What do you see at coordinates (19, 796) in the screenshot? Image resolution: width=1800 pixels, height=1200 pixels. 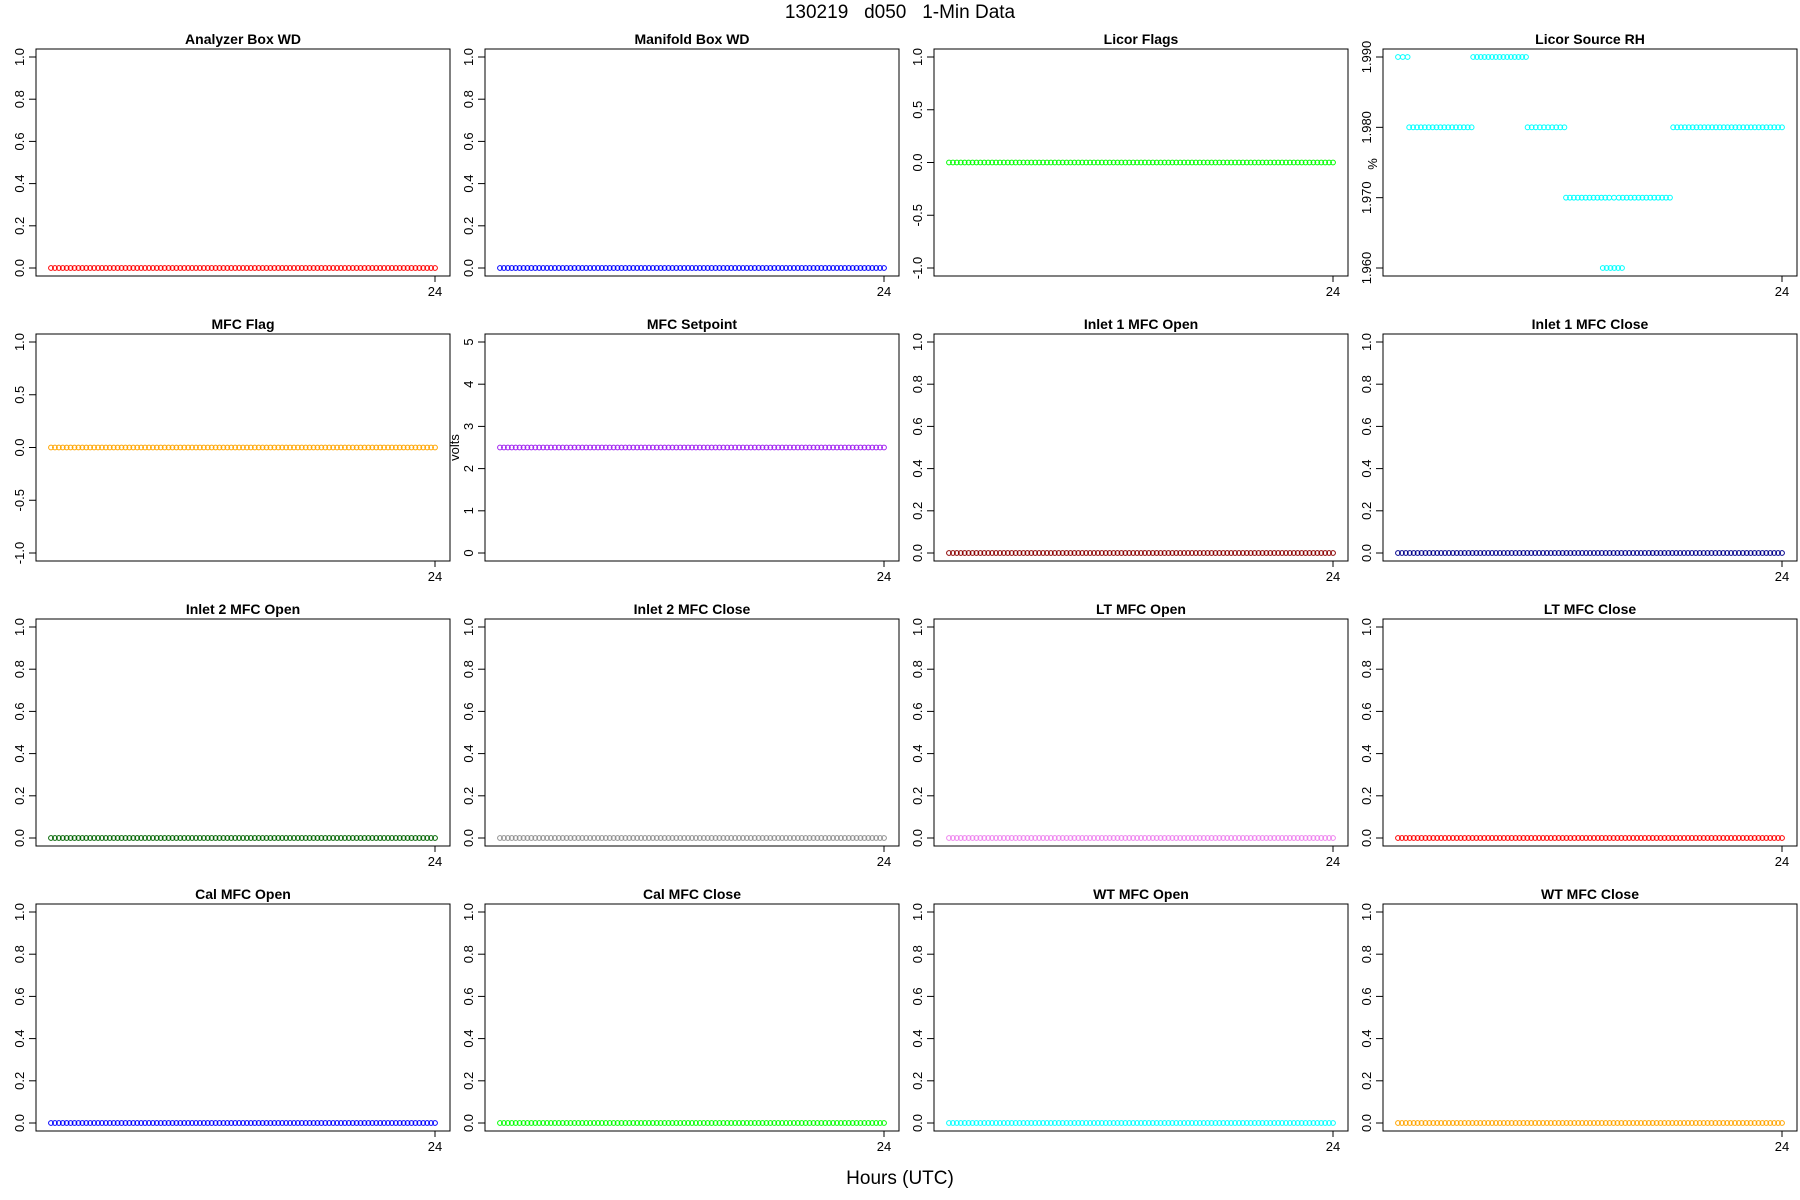 I see `y-tick-label: 0.2` at bounding box center [19, 796].